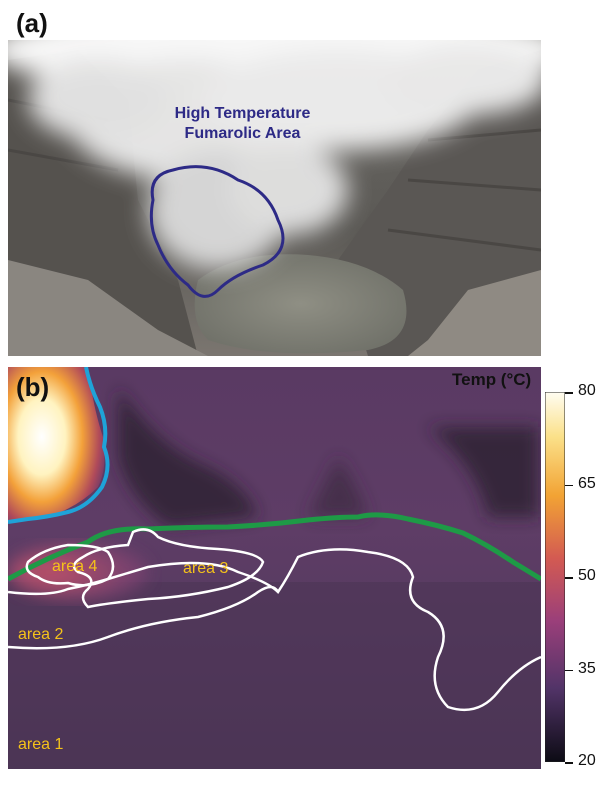  I want to click on hot-fumarole-region, so click(56, 444).